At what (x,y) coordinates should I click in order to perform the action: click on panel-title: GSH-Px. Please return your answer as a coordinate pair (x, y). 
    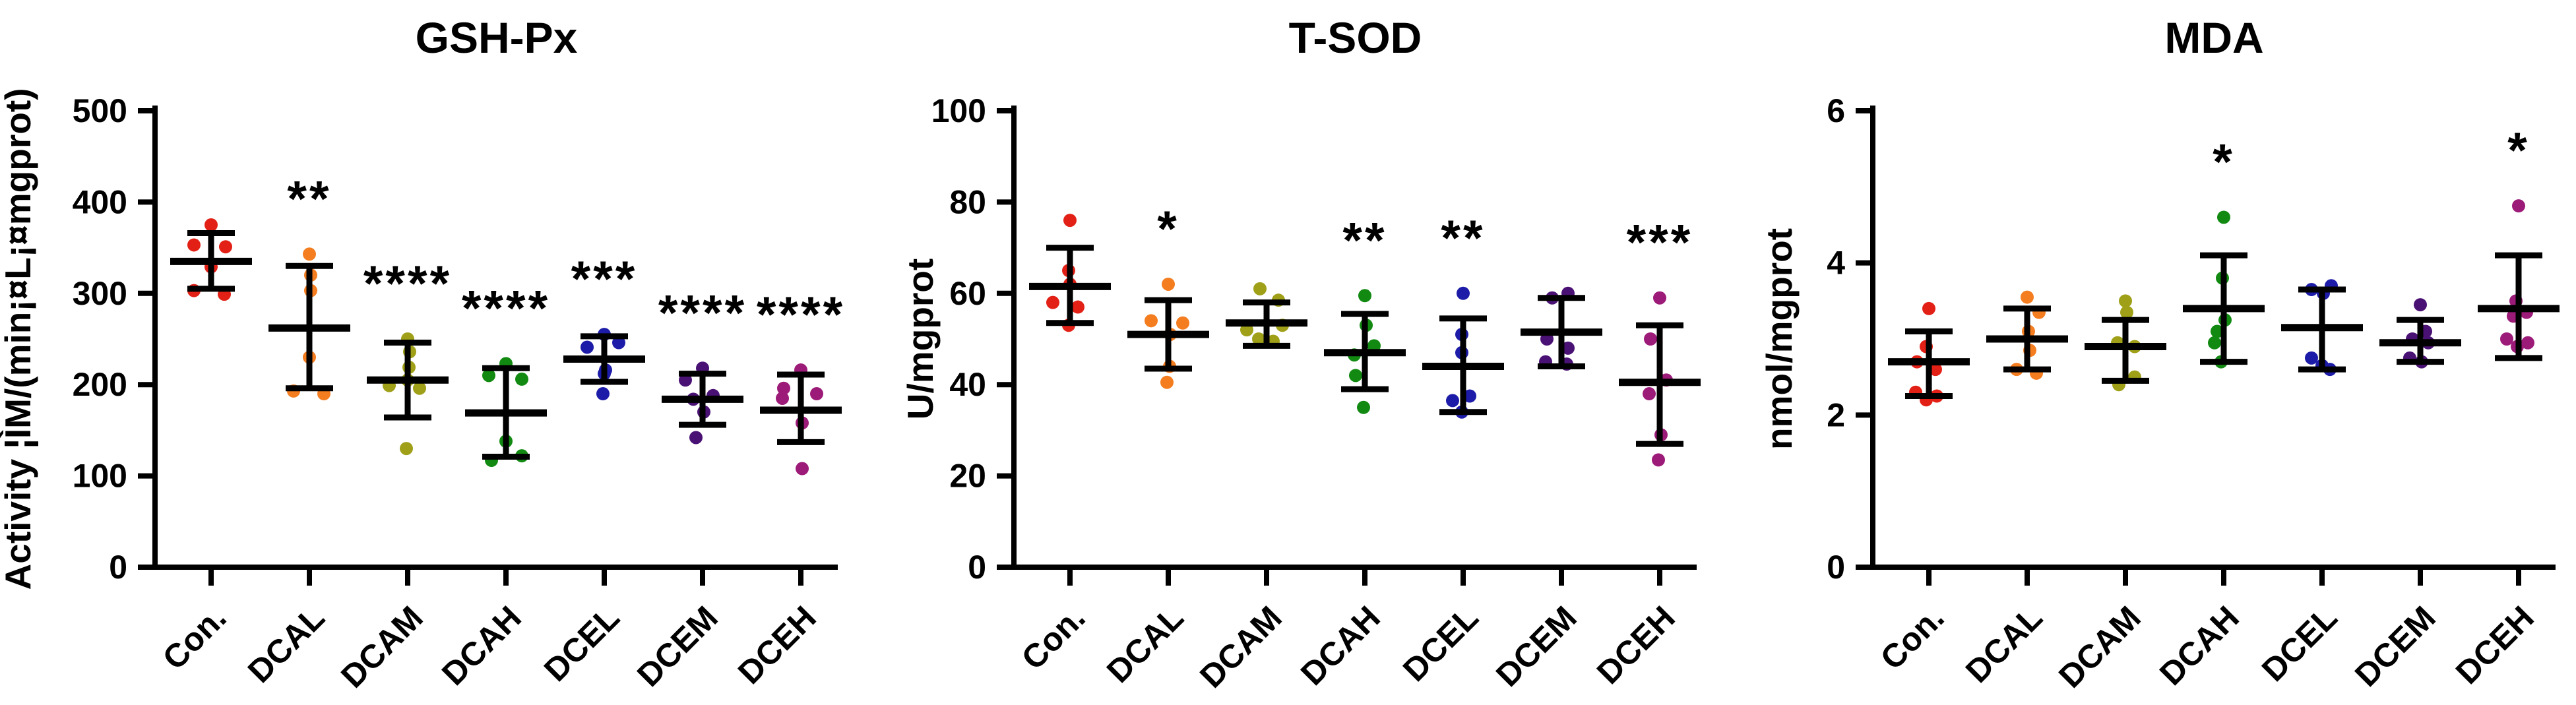
    Looking at the image, I should click on (497, 37).